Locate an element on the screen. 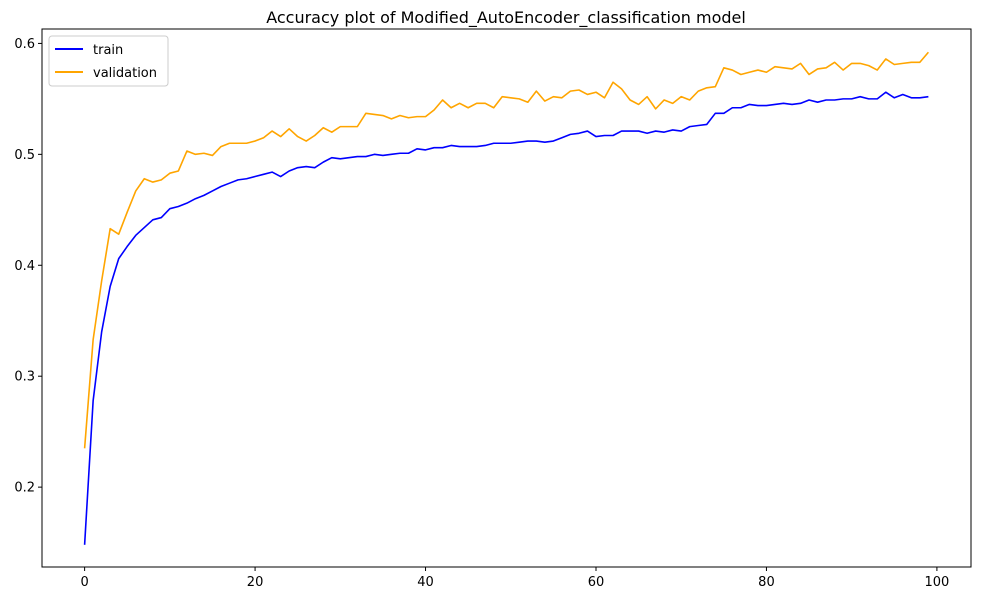  y-tick-label: 0.3 is located at coordinates (24, 377).